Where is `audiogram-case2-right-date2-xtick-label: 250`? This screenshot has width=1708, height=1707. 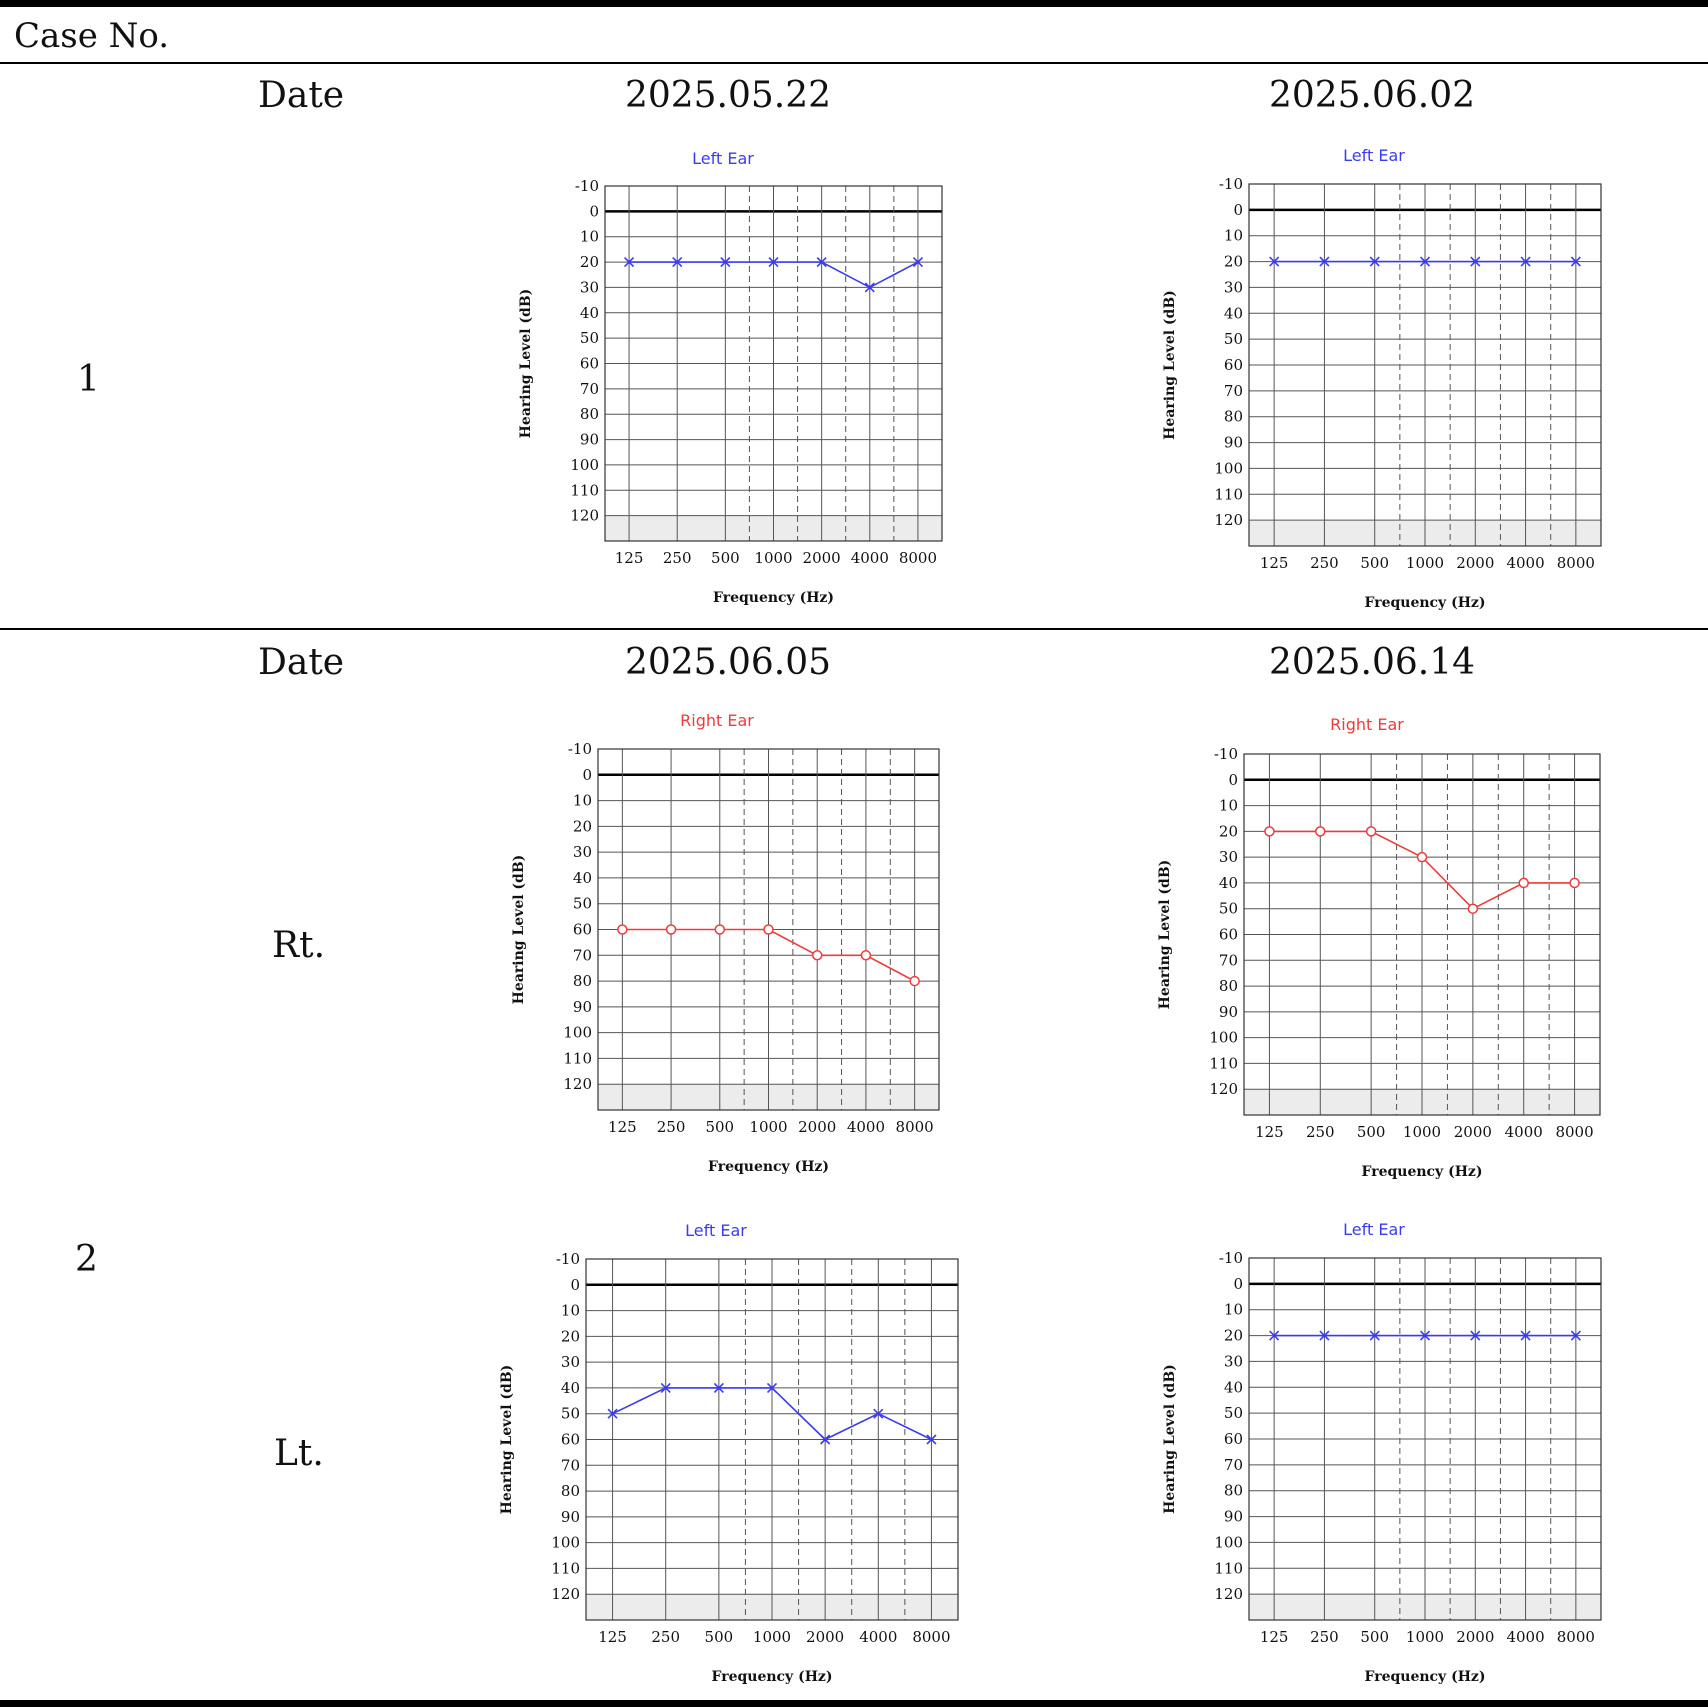 audiogram-case2-right-date2-xtick-label: 250 is located at coordinates (1320, 1132).